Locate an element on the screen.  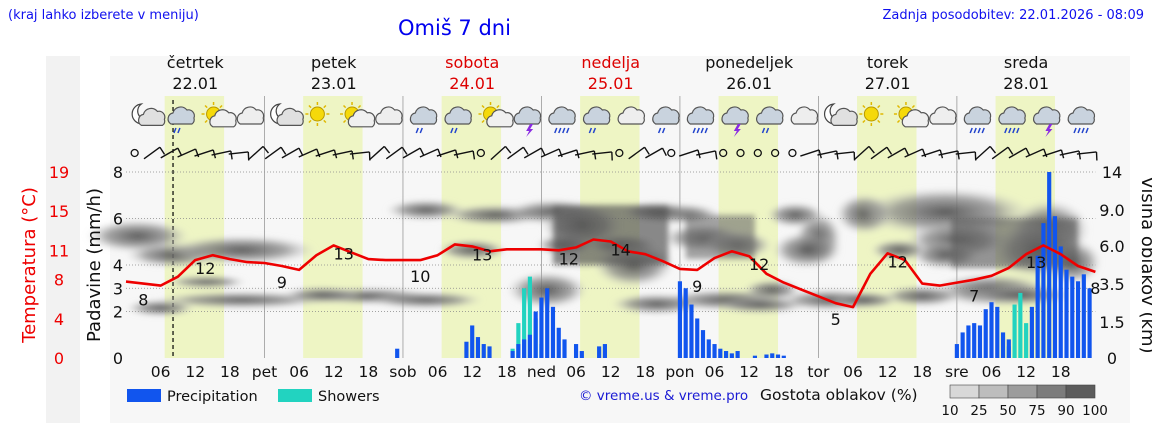
left-axis-panel is located at coordinates (63, 239).